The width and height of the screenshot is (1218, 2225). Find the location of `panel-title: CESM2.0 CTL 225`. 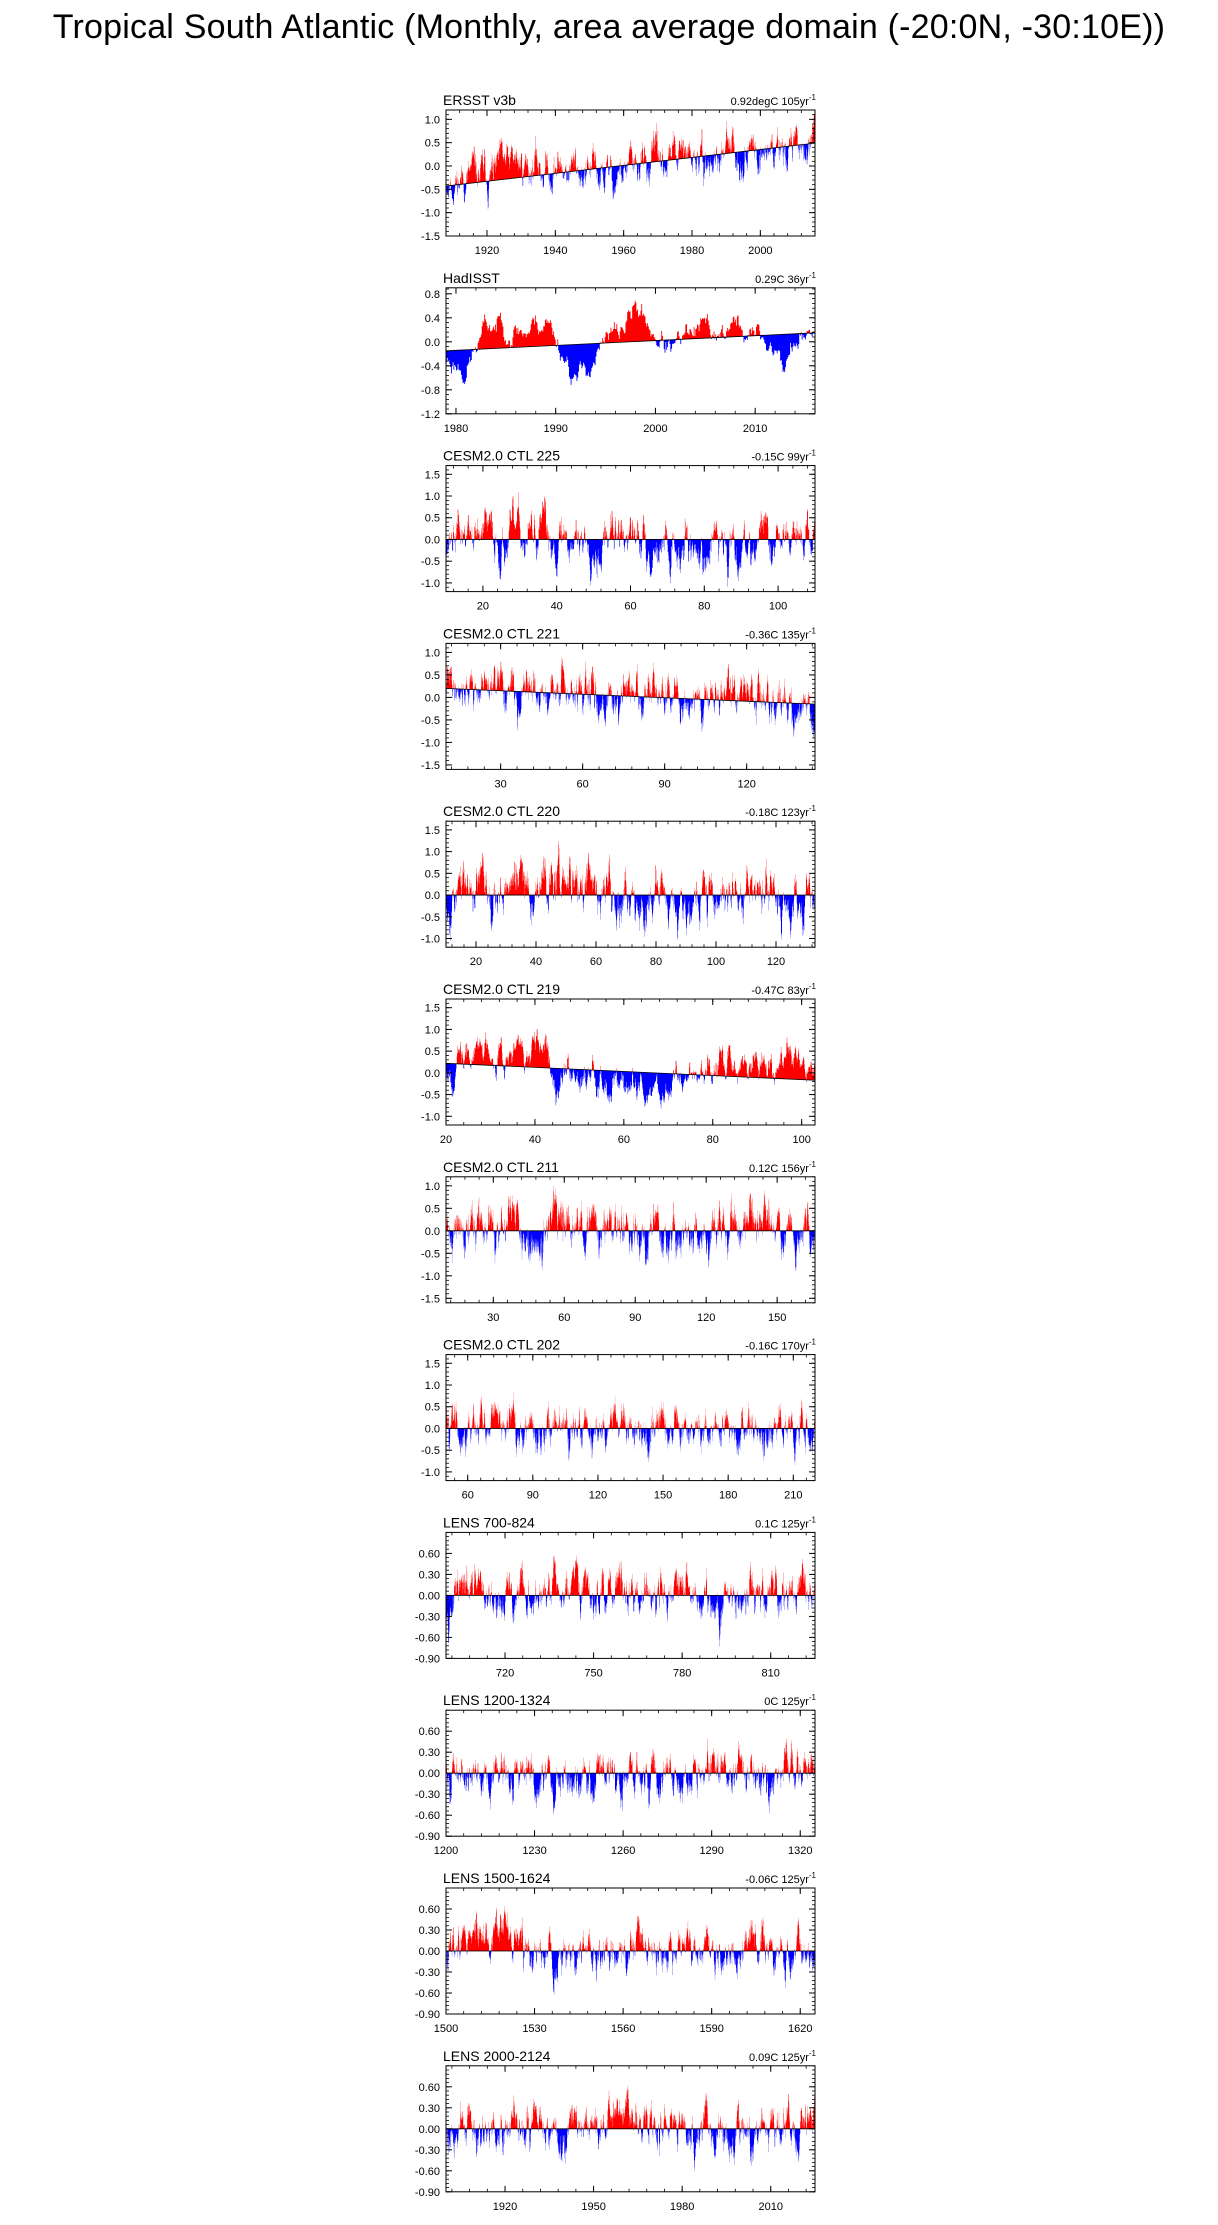

panel-title: CESM2.0 CTL 225 is located at coordinates (501, 456).